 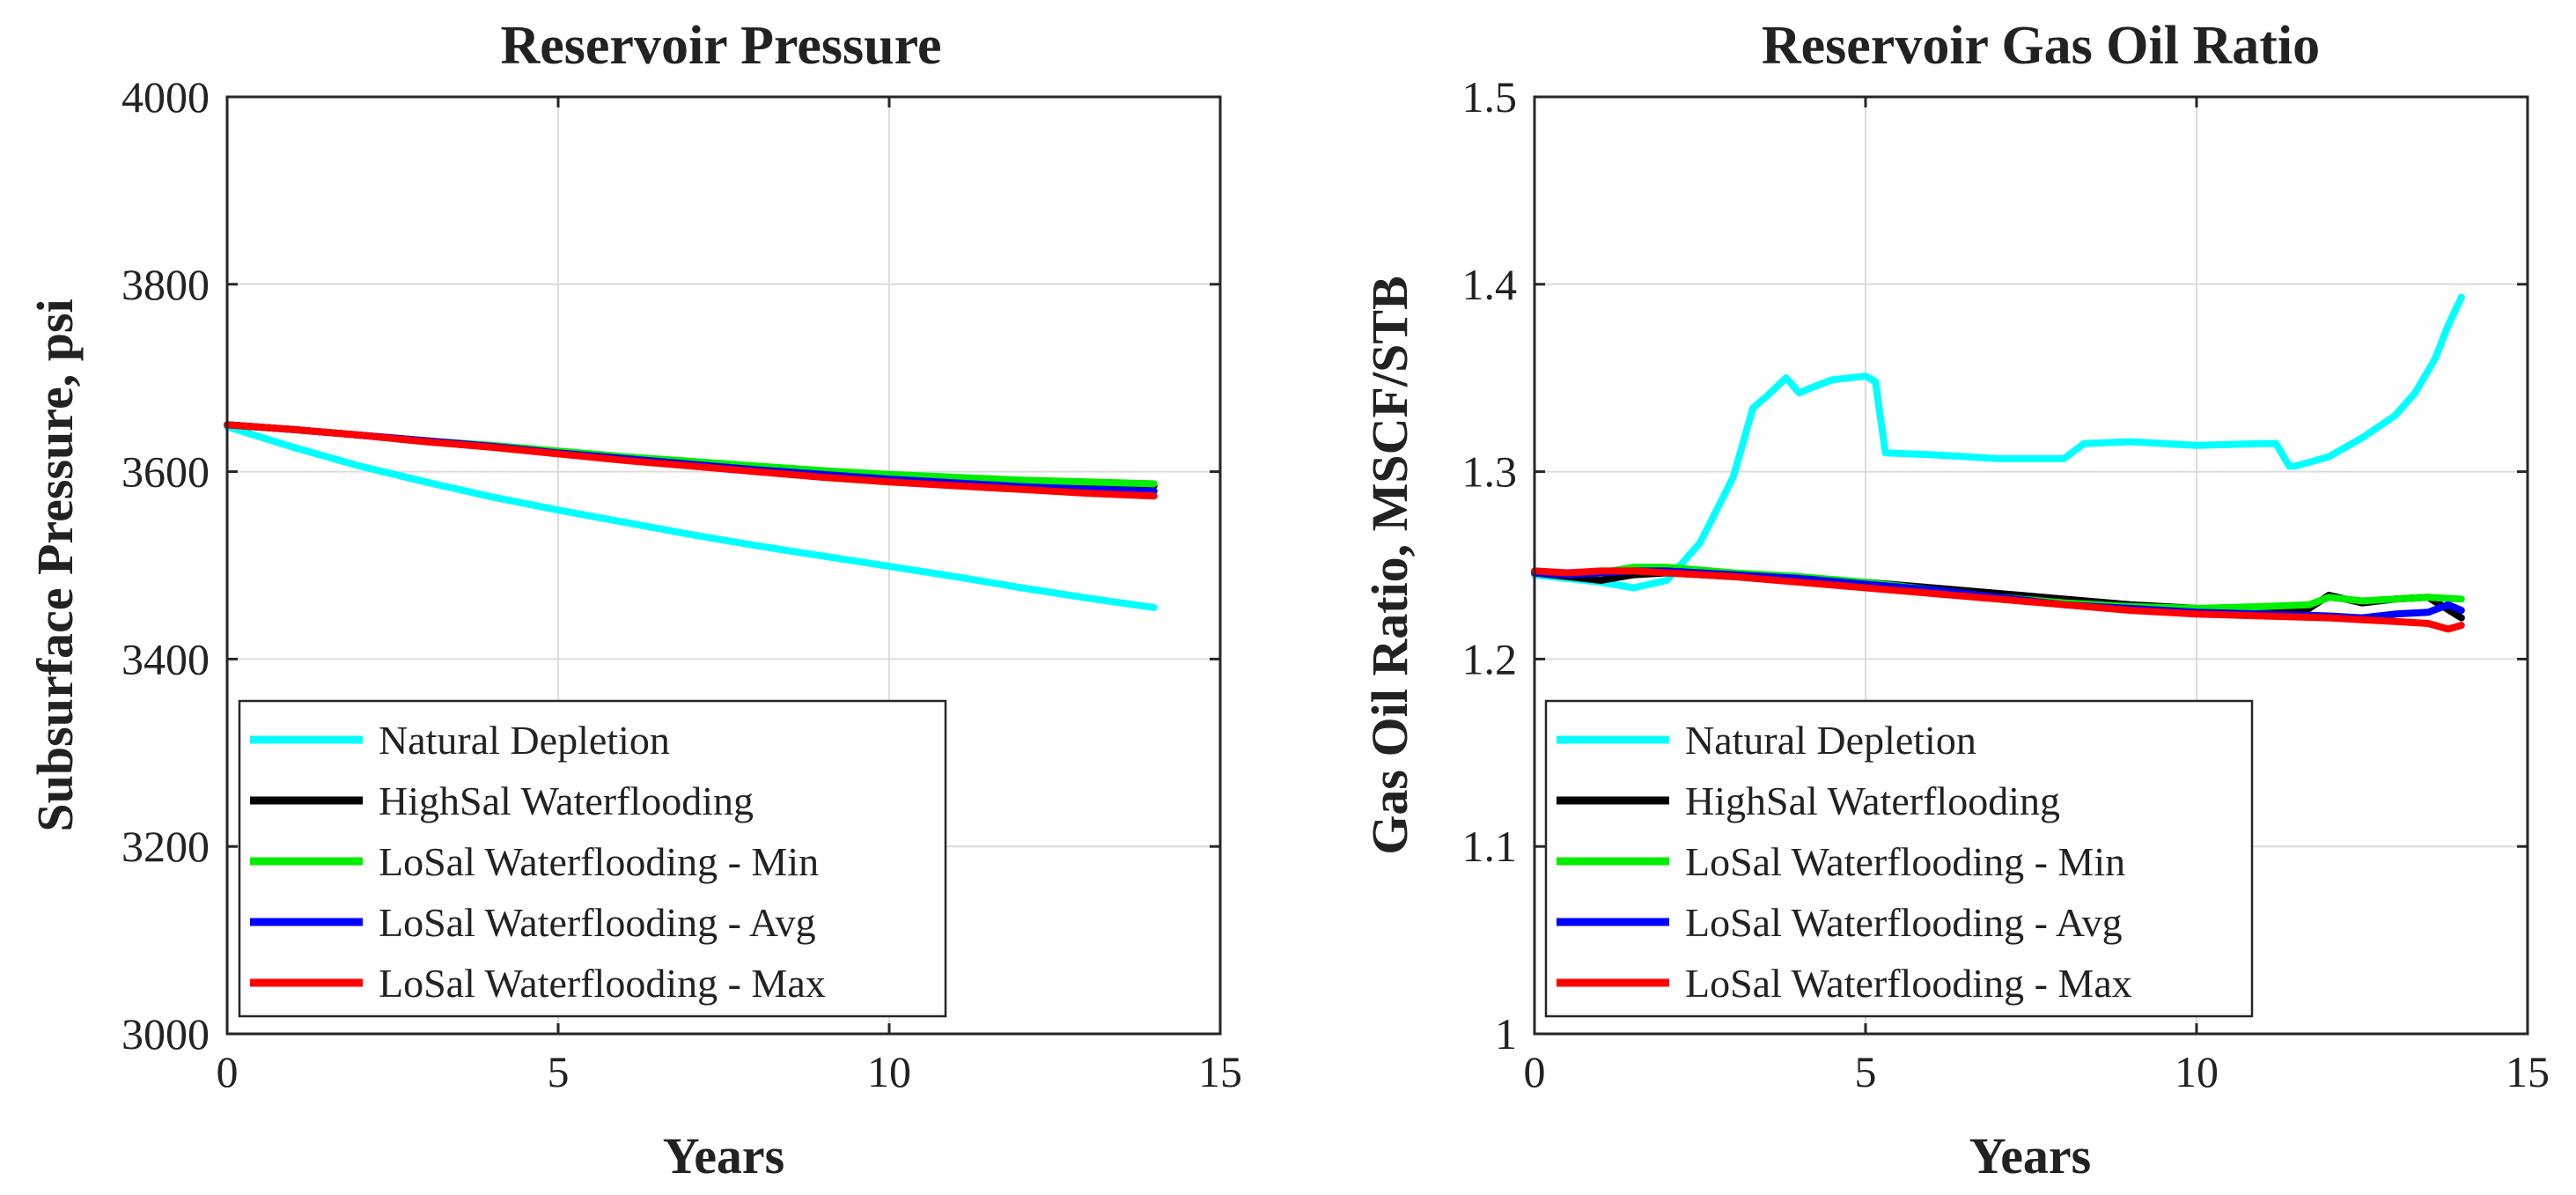 I want to click on gor-x-tick-label: 0, so click(x=1535, y=1071).